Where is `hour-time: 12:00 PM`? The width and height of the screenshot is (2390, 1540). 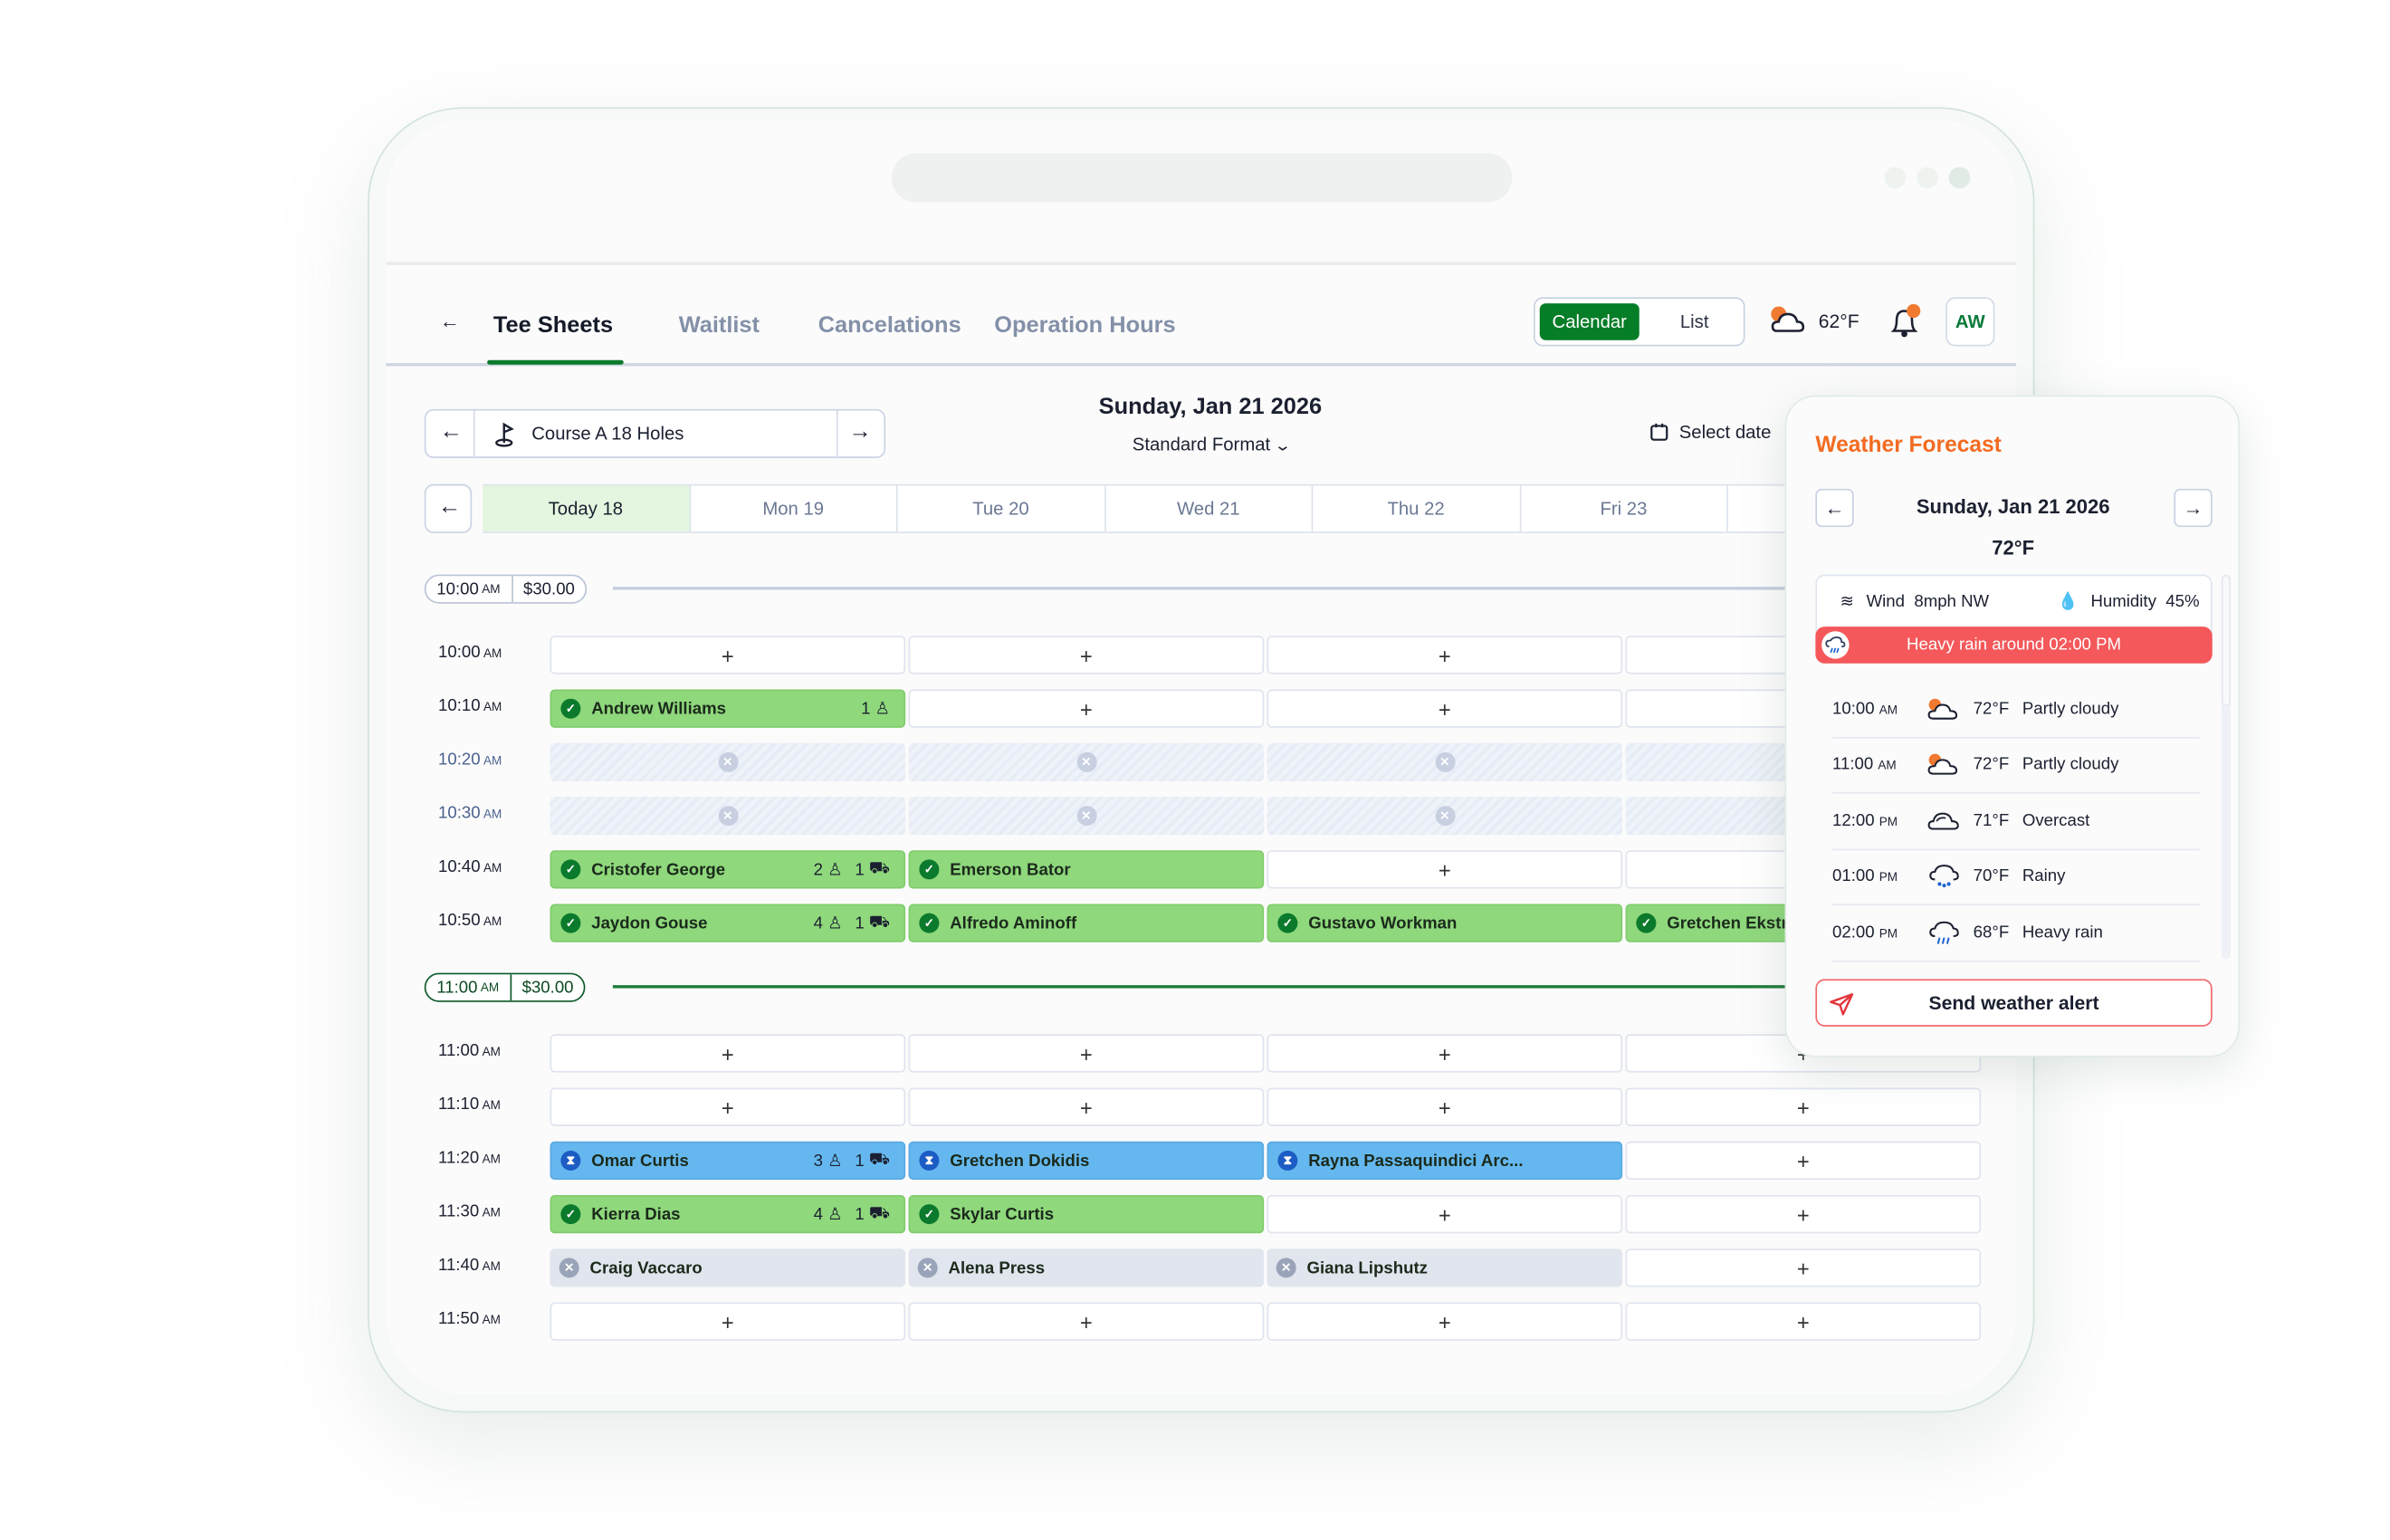
hour-time: 12:00 PM is located at coordinates (1864, 820).